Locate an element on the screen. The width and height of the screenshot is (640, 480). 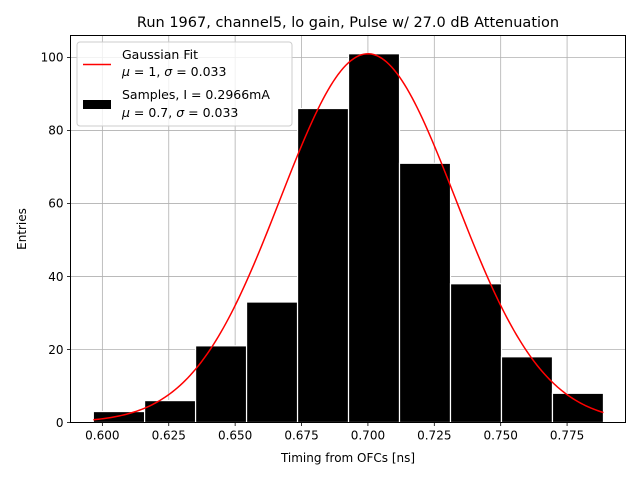
y-axis-label: Entries is located at coordinates (22, 229).